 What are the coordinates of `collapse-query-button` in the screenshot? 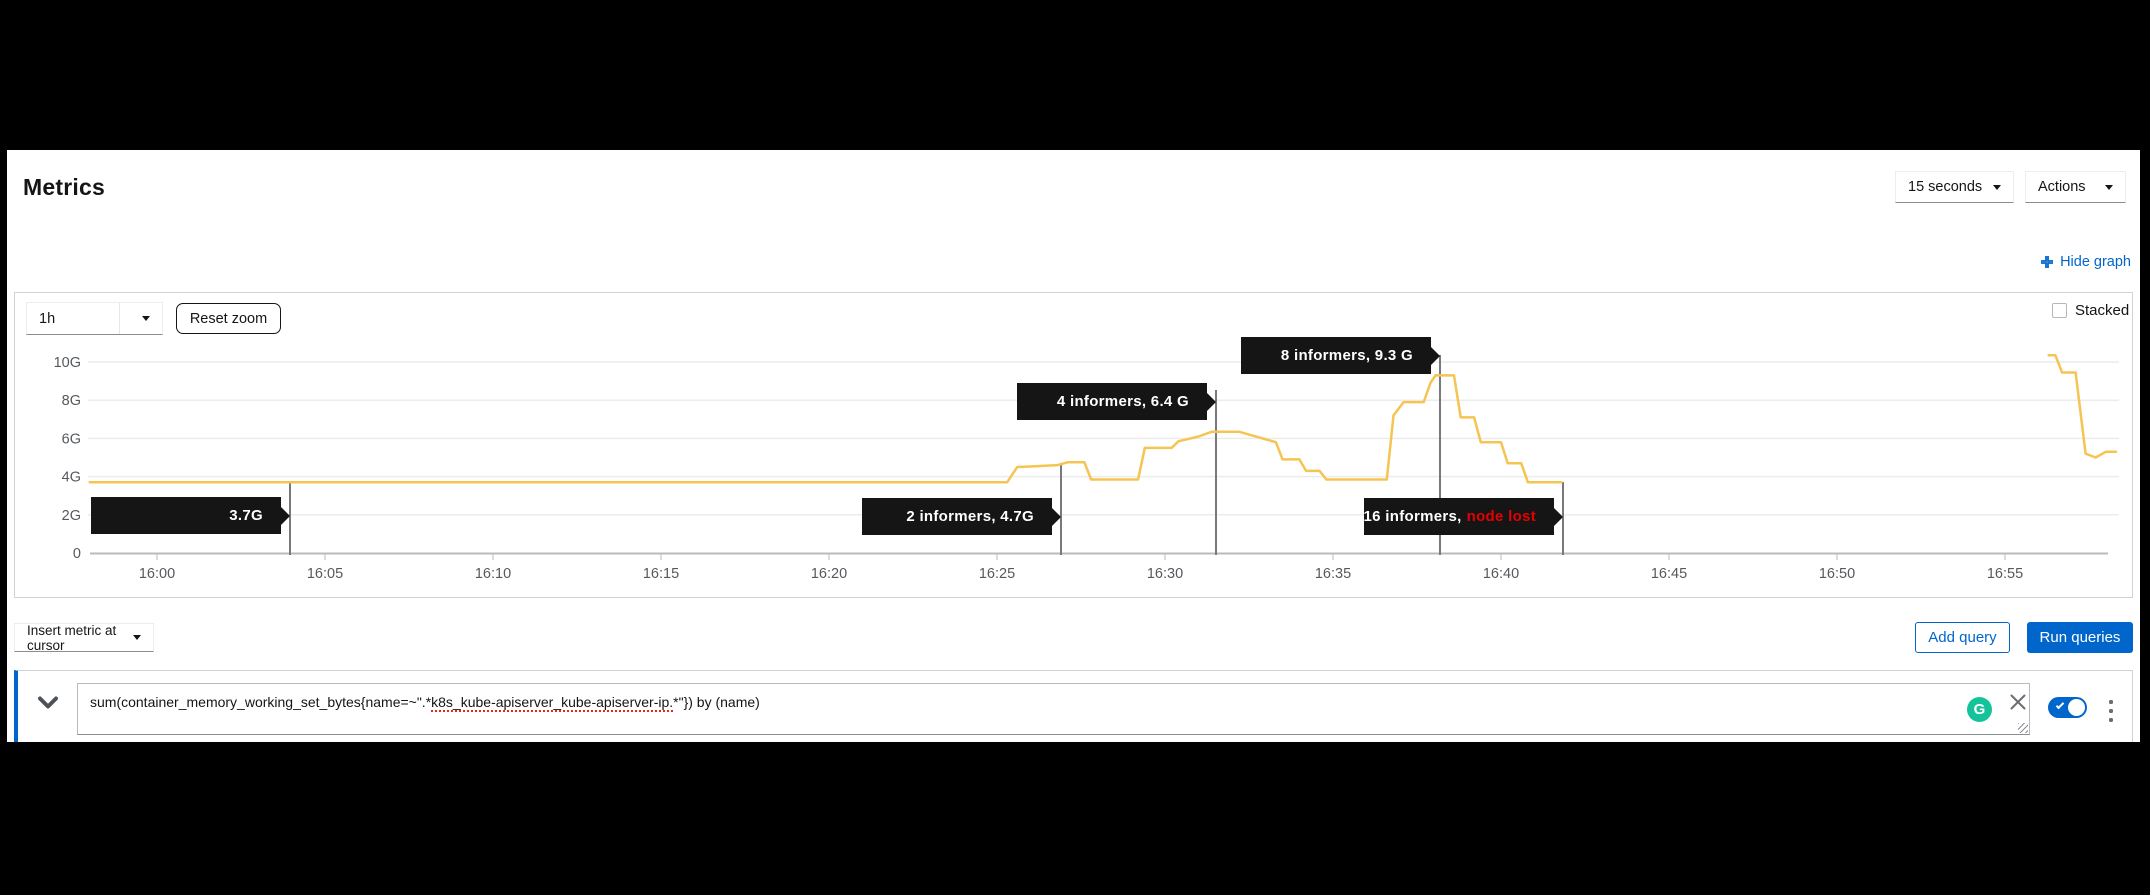 It's located at (48, 703).